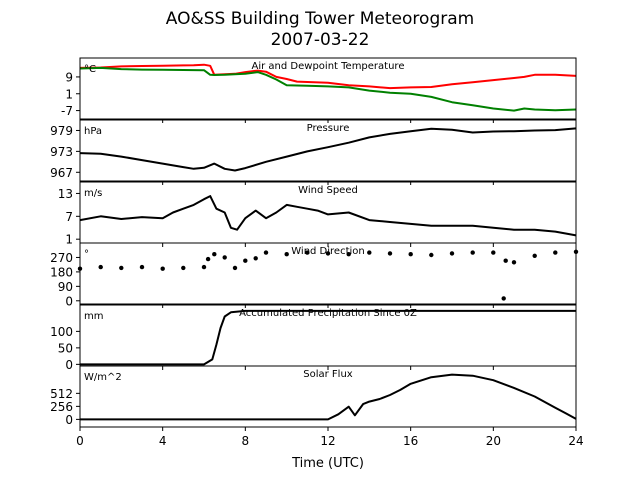 Image resolution: width=640 pixels, height=480 pixels. What do you see at coordinates (575, 441) in the screenshot?
I see `x-tick-label-7: 24` at bounding box center [575, 441].